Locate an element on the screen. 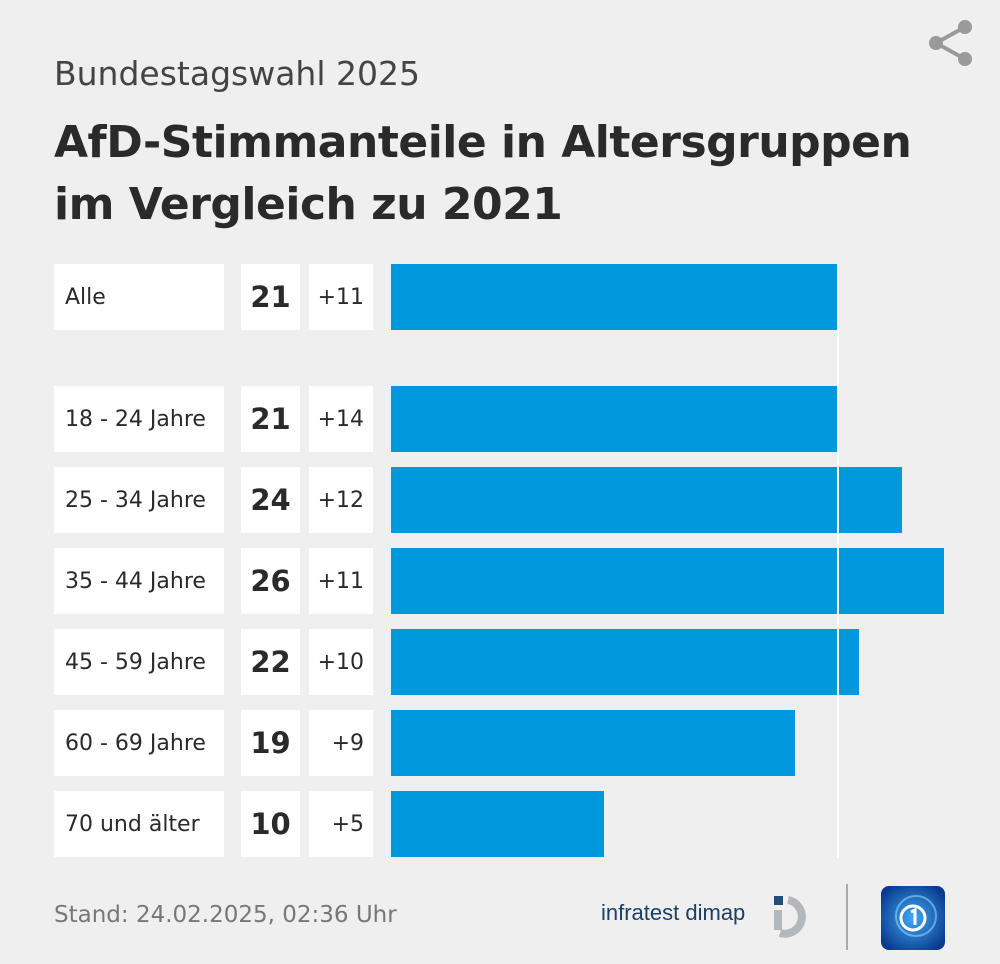  category-label: 18 - 24 Jahre is located at coordinates (139, 419).